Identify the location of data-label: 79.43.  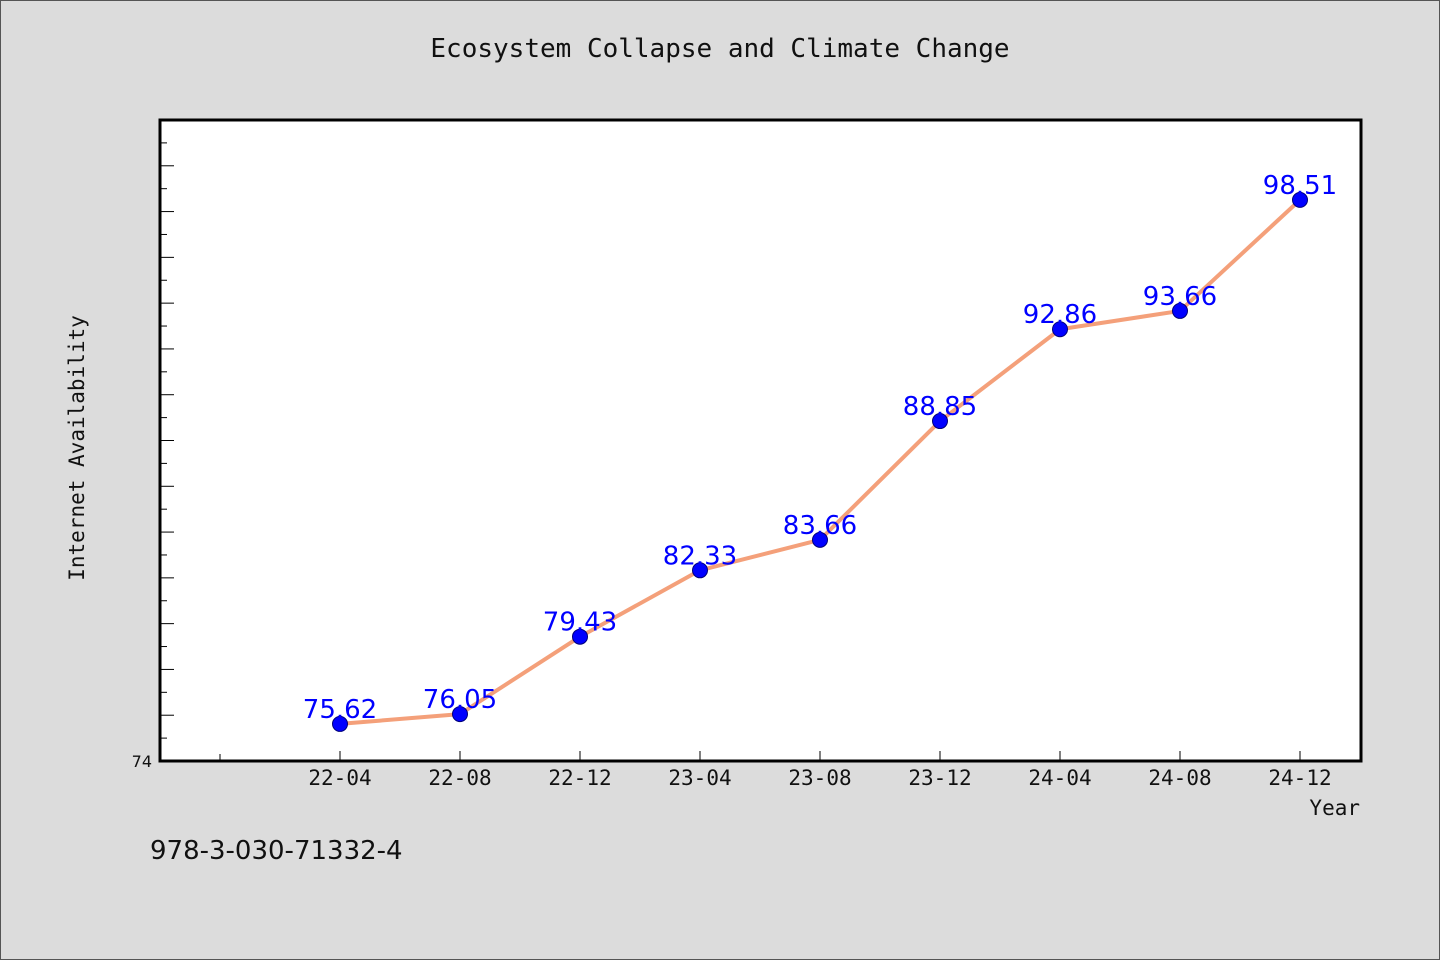
(580, 623).